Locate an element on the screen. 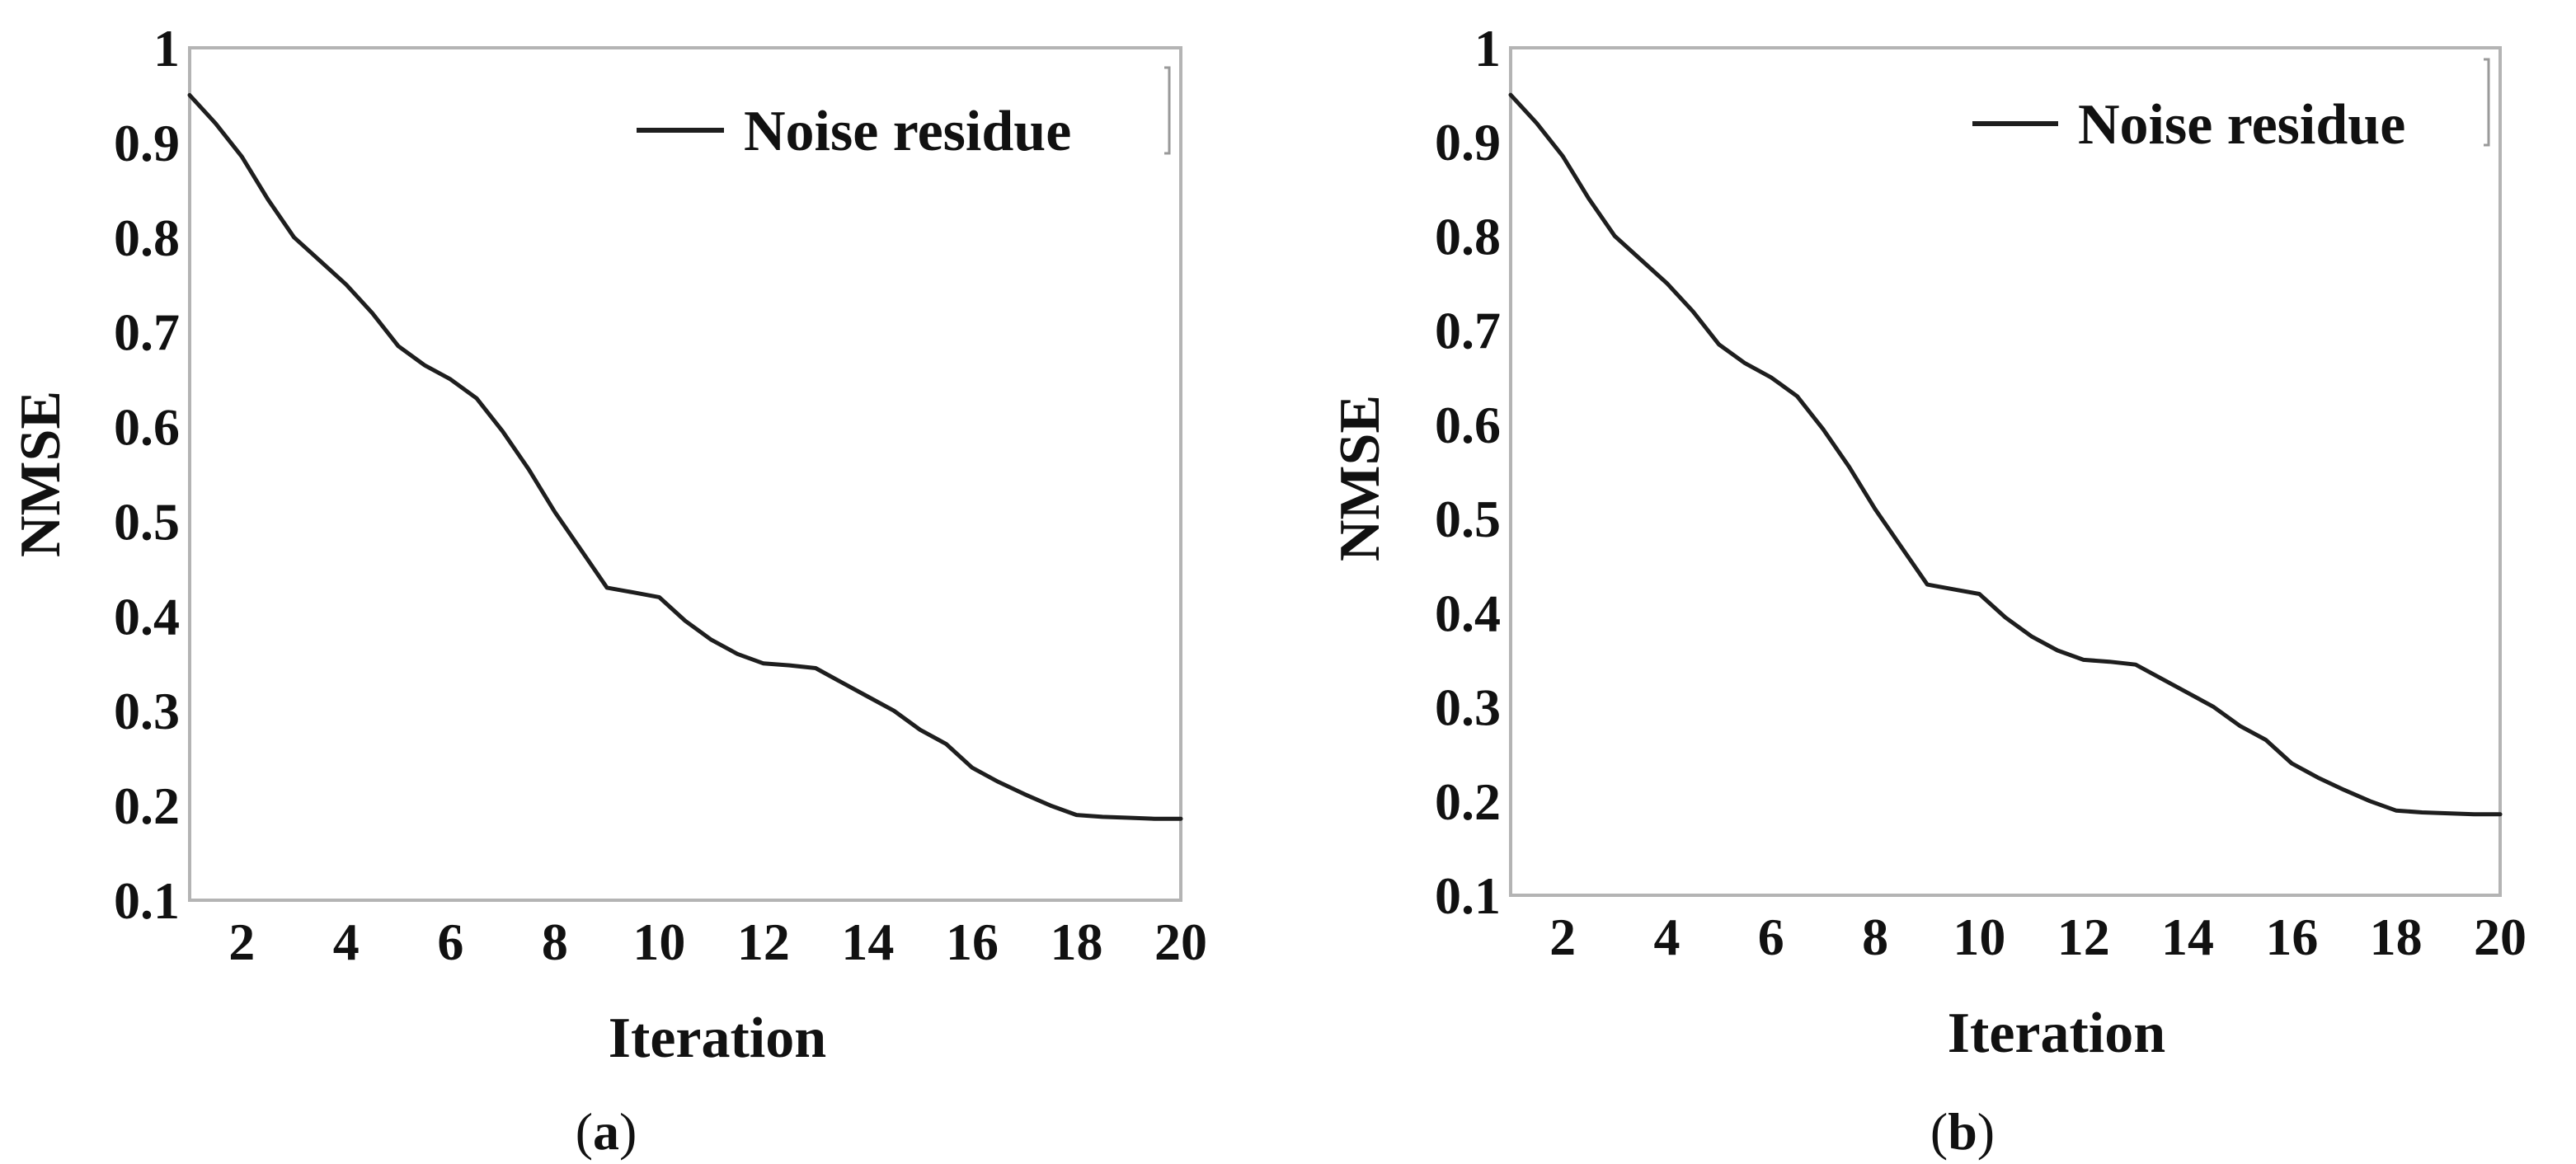  panel-caption-letter: b is located at coordinates (1962, 1131).